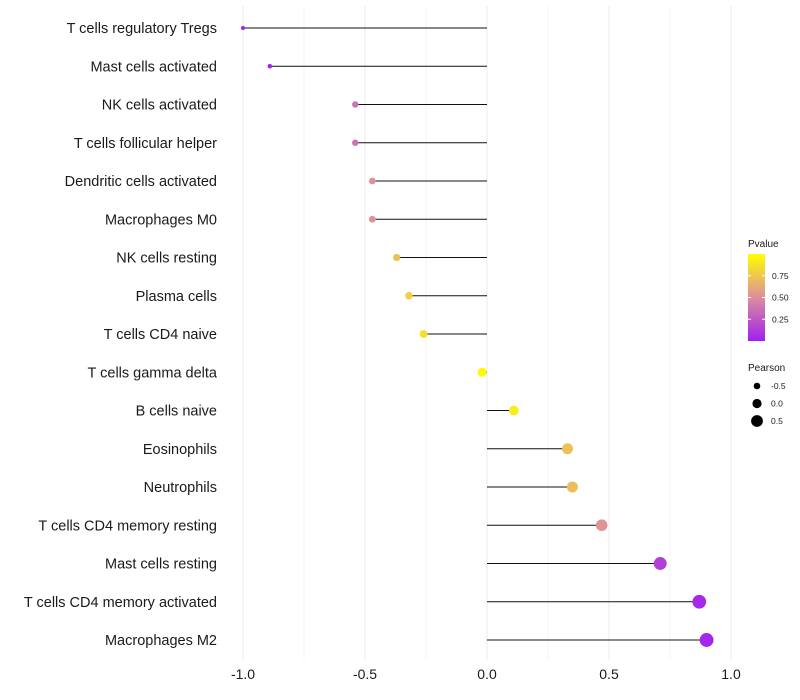 The width and height of the screenshot is (800, 700). I want to click on category-label: Dendritic cells activated, so click(141, 182).